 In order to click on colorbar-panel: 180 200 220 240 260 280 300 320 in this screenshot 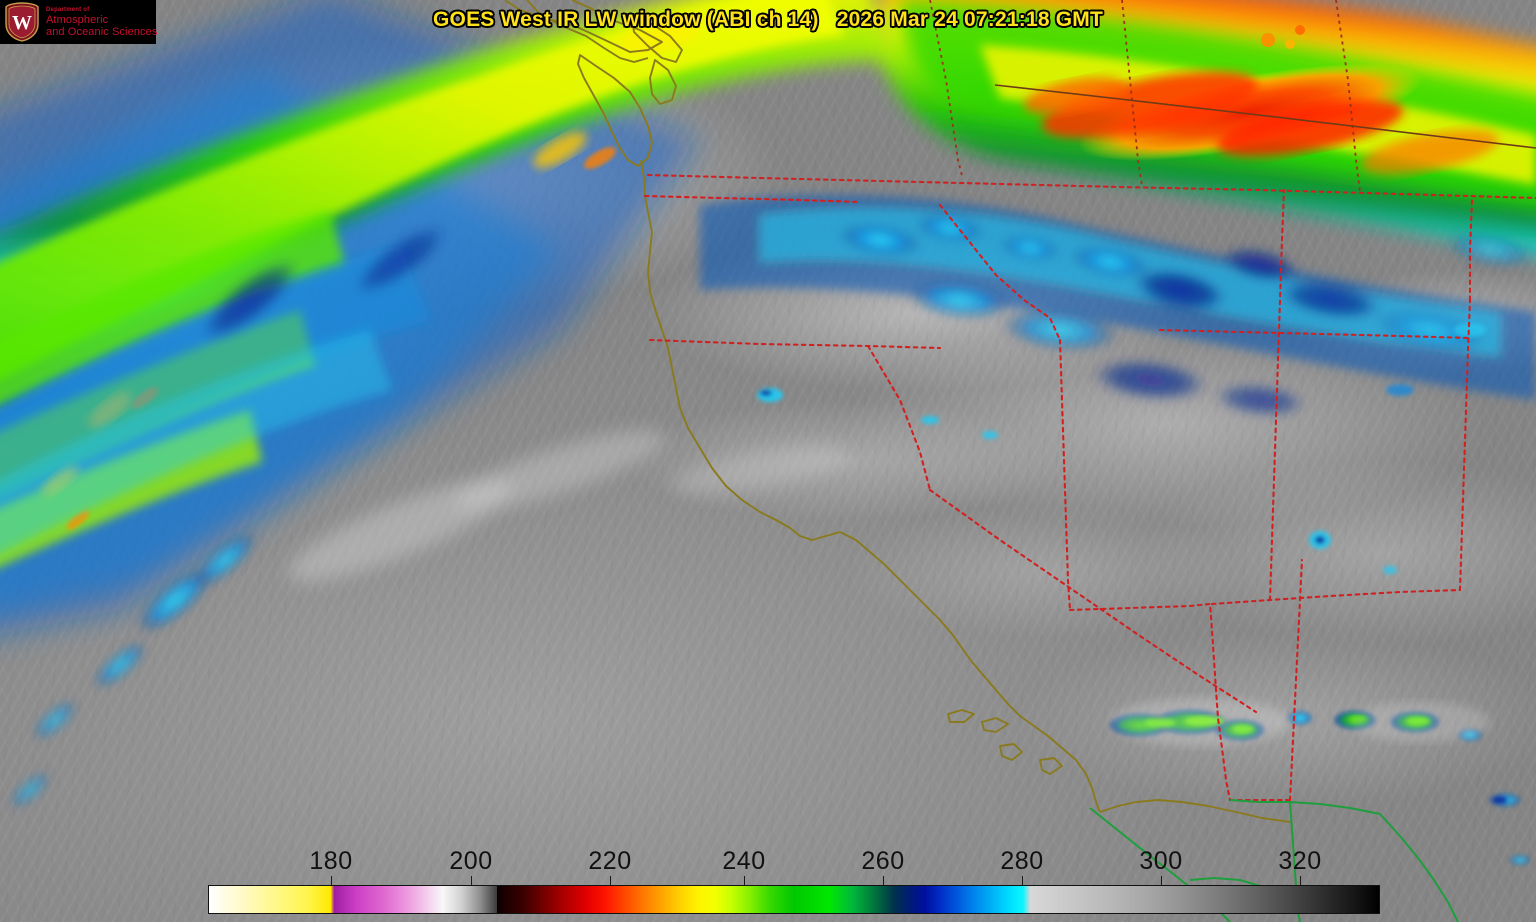, I will do `click(768, 884)`.